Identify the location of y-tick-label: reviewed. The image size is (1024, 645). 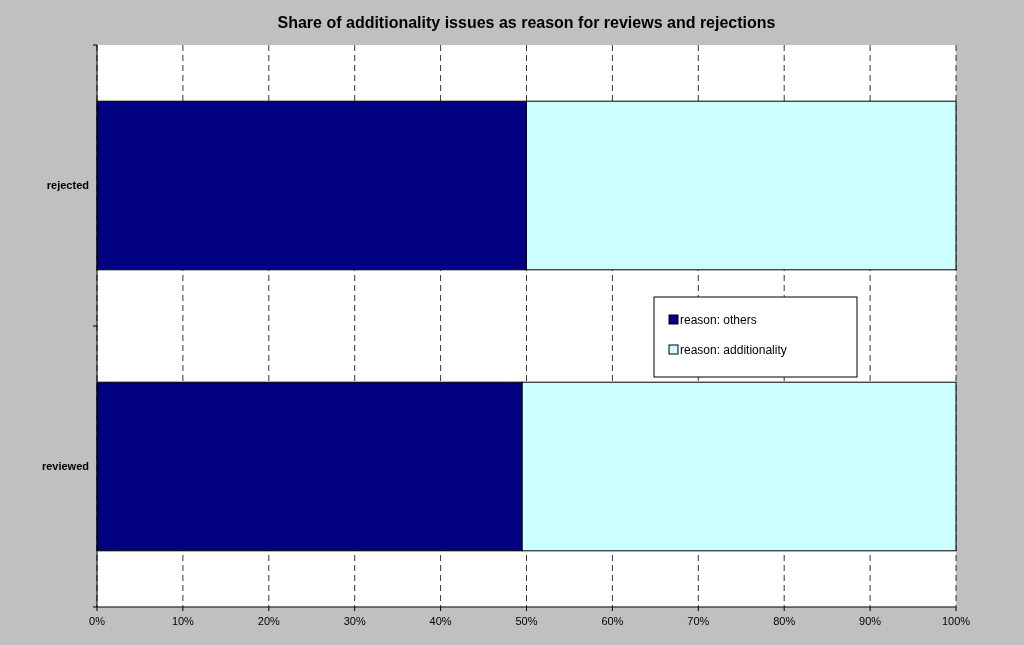
(65, 466).